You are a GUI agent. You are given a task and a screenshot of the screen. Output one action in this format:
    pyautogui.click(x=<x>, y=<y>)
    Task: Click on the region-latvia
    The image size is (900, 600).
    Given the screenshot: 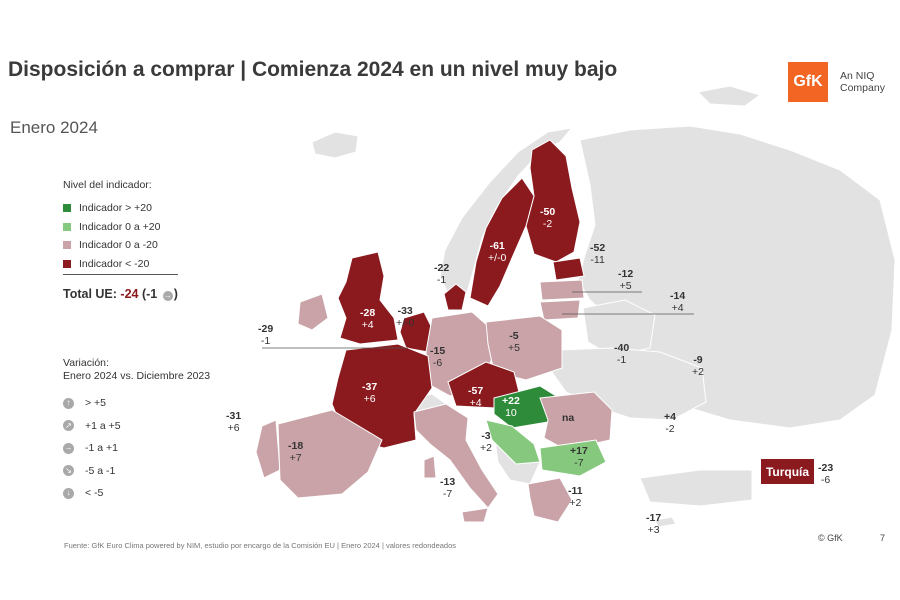 What is the action you would take?
    pyautogui.click(x=562, y=290)
    